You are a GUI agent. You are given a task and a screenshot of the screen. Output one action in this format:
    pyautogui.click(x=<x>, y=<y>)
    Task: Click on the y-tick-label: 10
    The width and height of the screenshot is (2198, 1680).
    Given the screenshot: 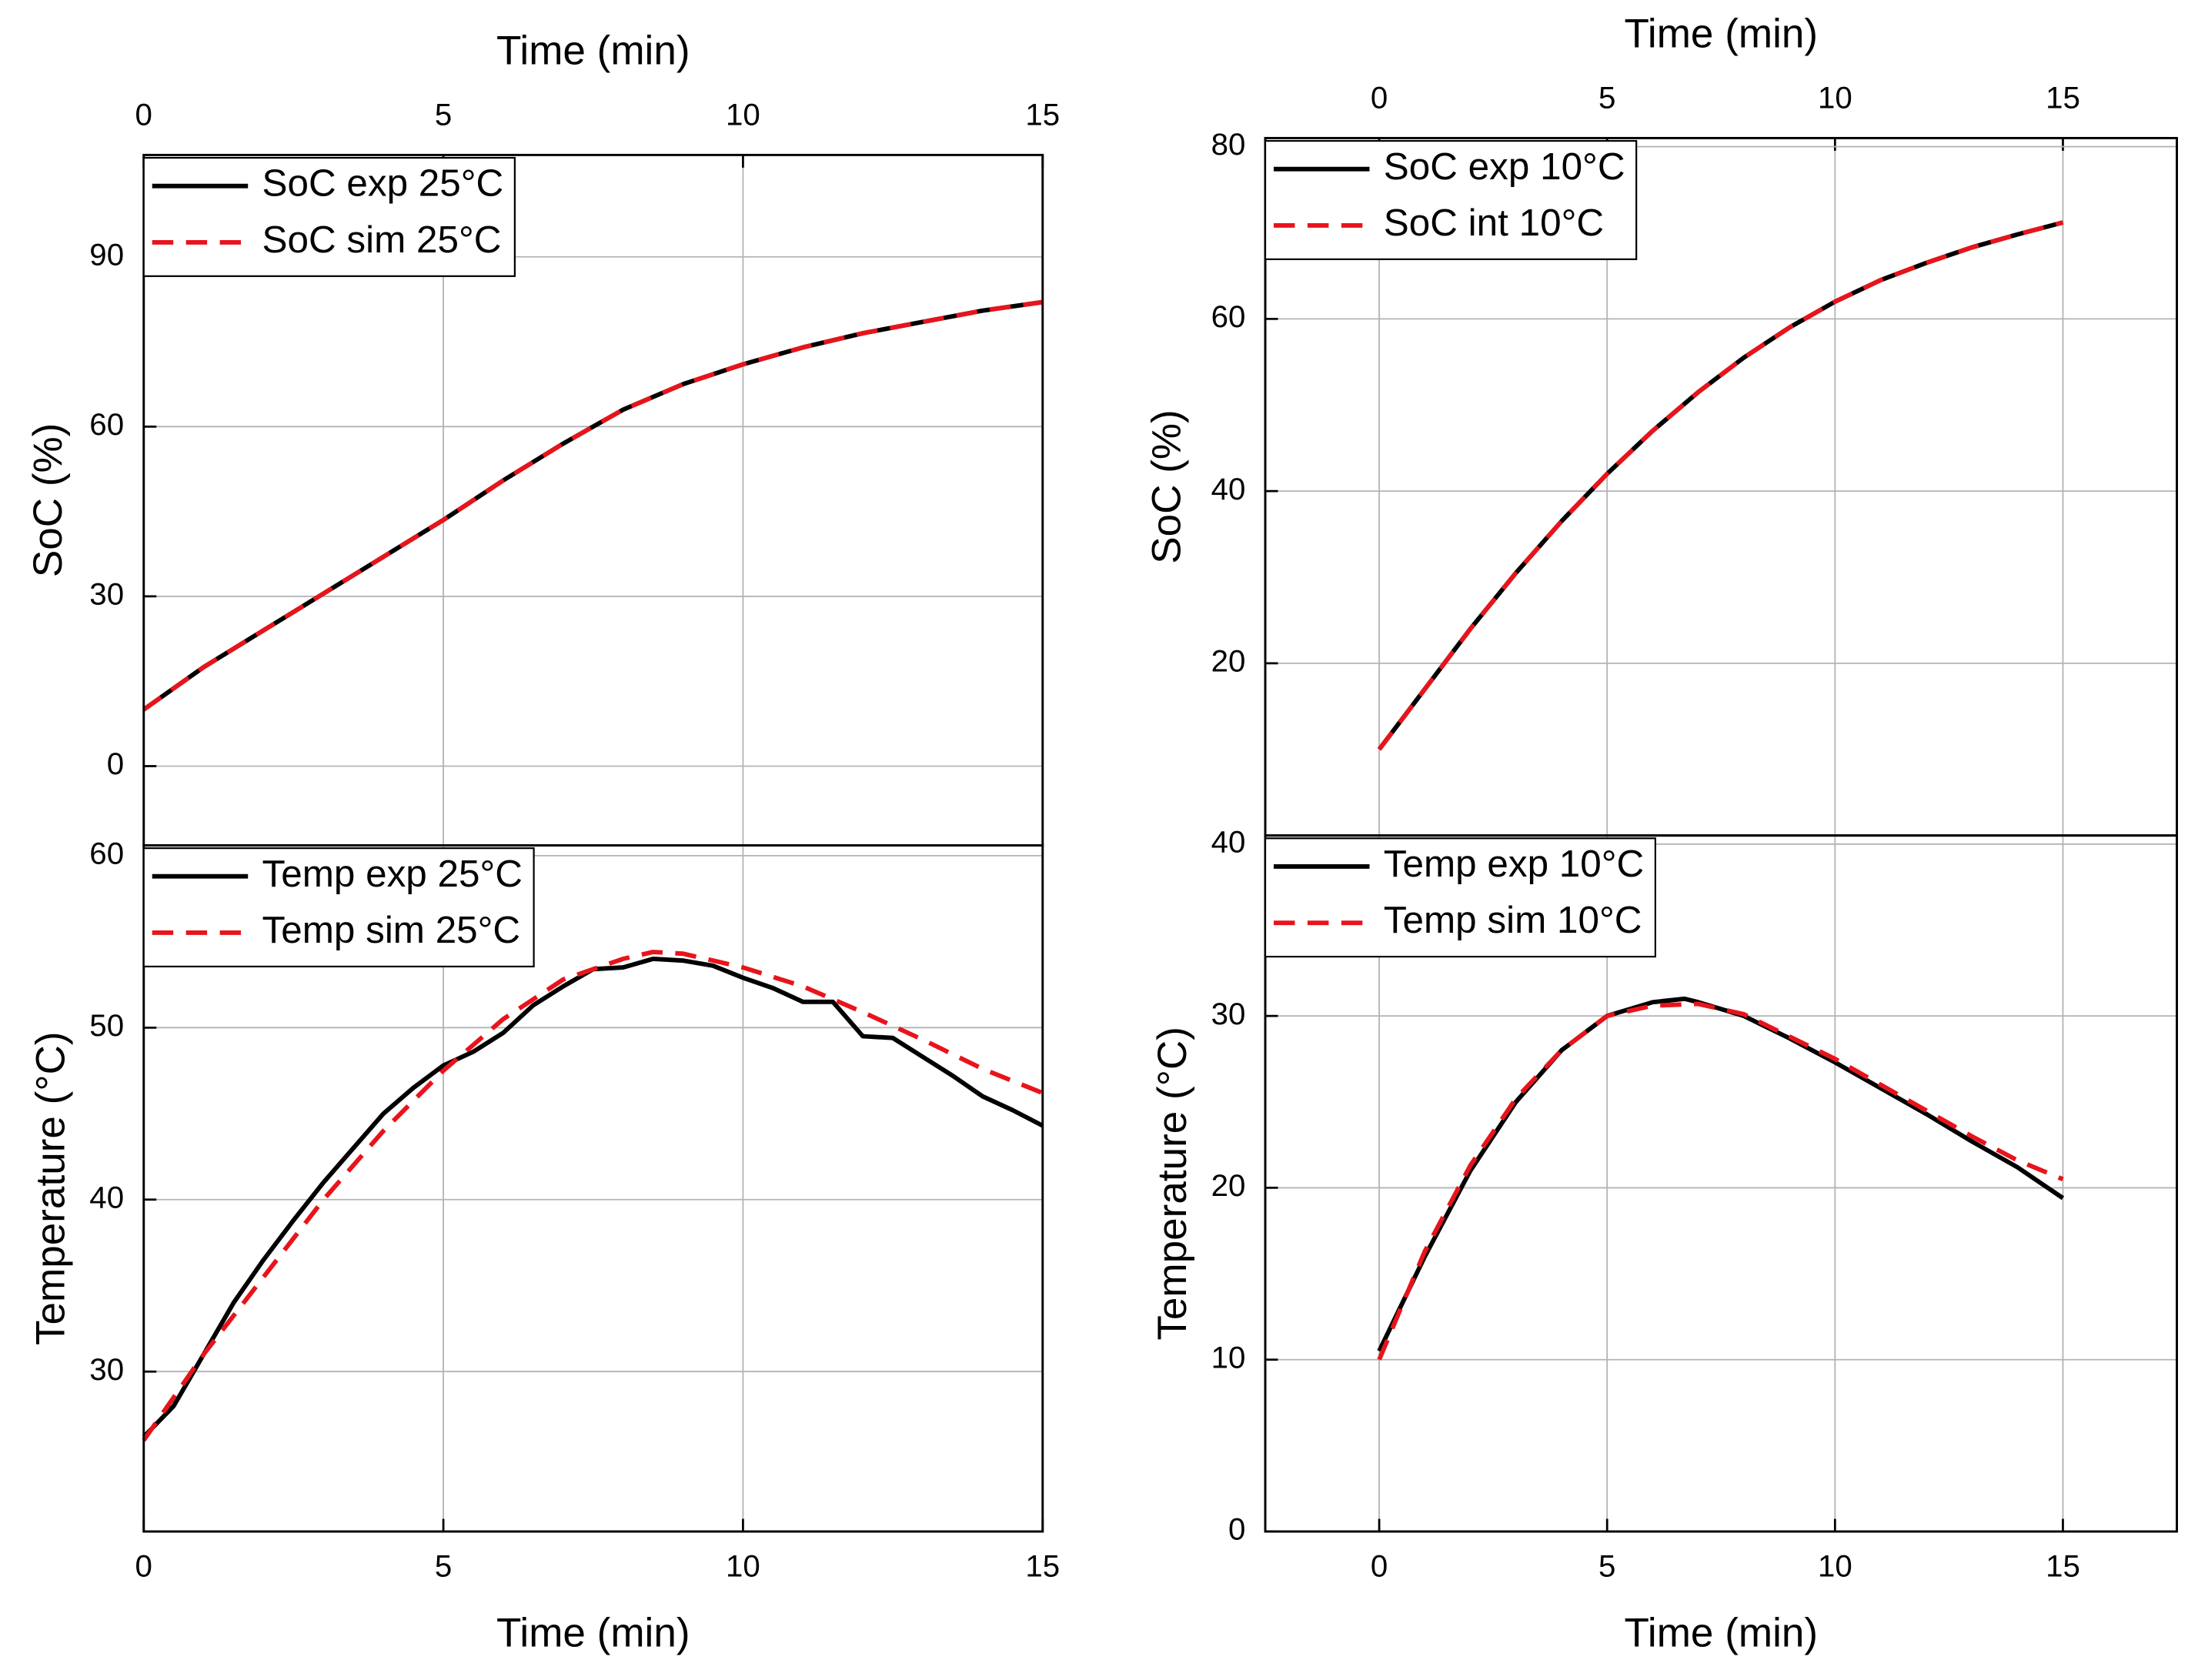 What is the action you would take?
    pyautogui.click(x=1228, y=1357)
    